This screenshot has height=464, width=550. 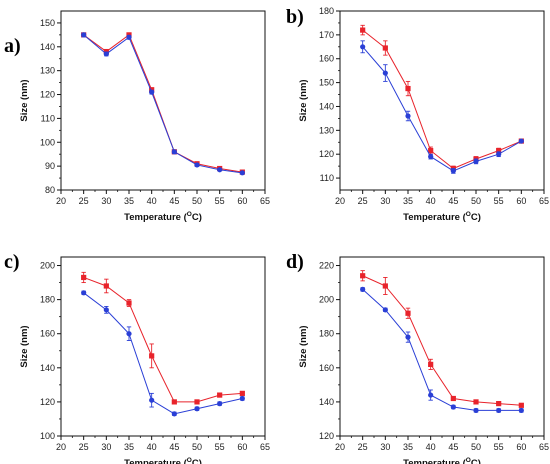 I want to click on panel-label: c), so click(x=12, y=262).